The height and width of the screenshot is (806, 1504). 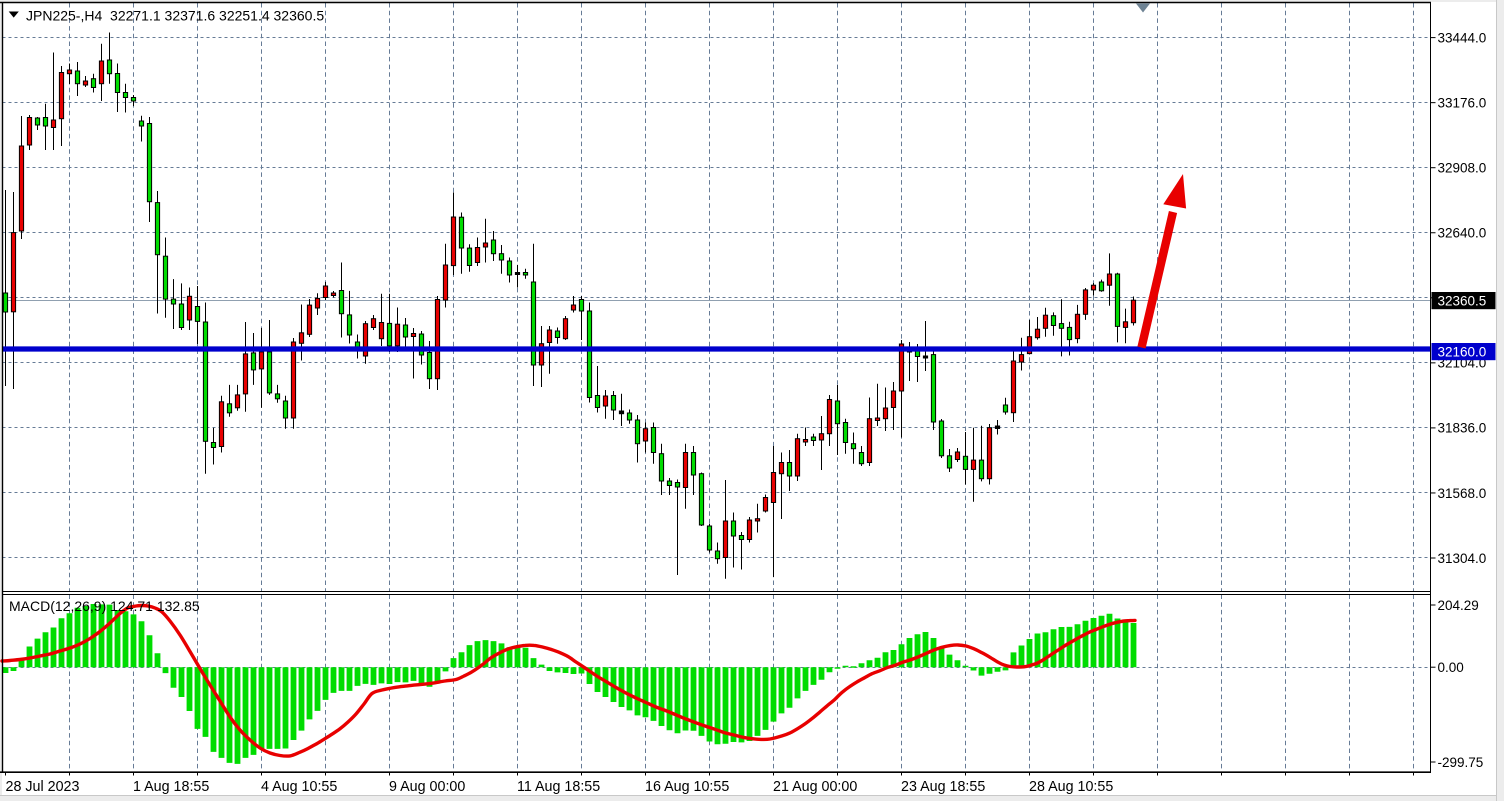 What do you see at coordinates (943, 787) in the screenshot?
I see `svg-text: 23 Aug 18:55` at bounding box center [943, 787].